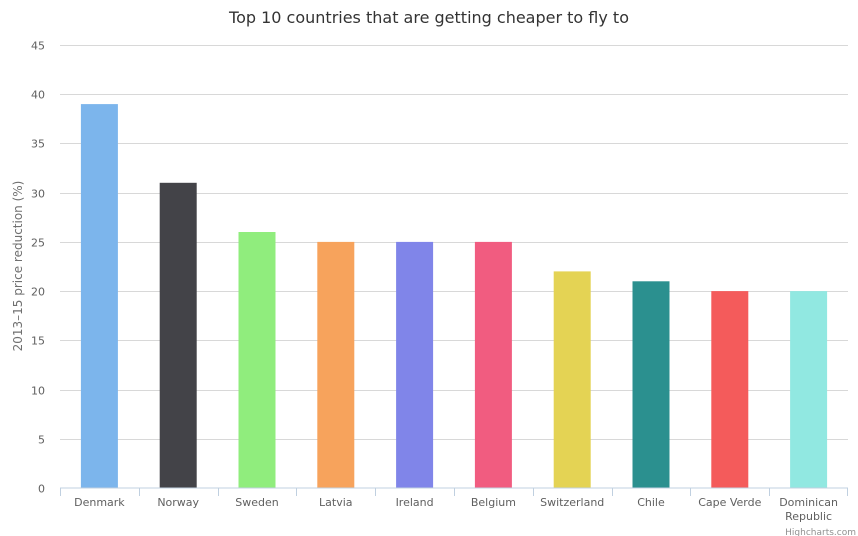  What do you see at coordinates (38, 46) in the screenshot?
I see `y-tick-label: 45` at bounding box center [38, 46].